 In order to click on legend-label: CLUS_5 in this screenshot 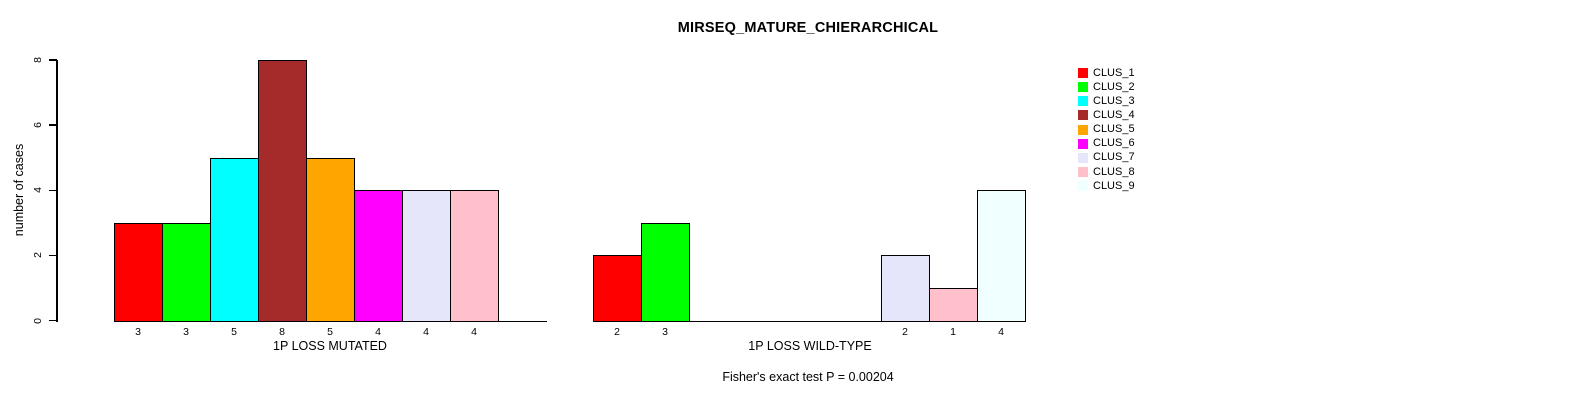, I will do `click(1114, 129)`.